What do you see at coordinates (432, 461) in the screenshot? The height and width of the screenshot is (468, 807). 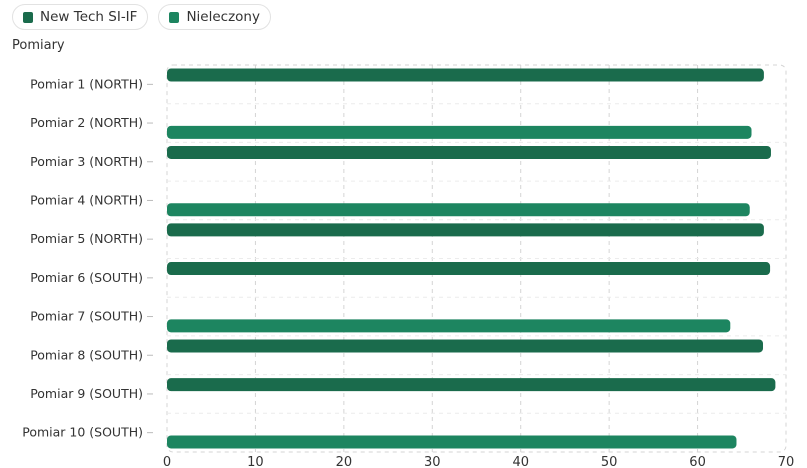 I see `x-tick-label: 30` at bounding box center [432, 461].